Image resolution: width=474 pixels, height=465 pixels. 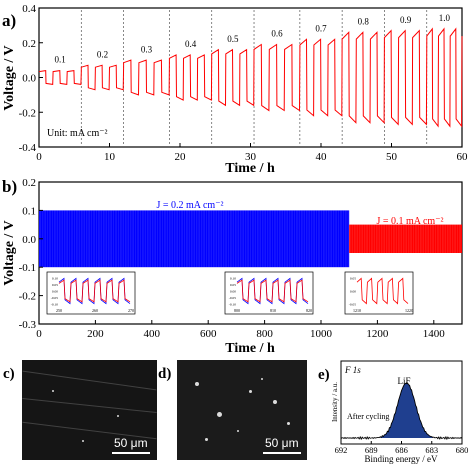 What do you see at coordinates (282, 443) in the screenshot?
I see `panel-d-scale-text: 50 μm` at bounding box center [282, 443].